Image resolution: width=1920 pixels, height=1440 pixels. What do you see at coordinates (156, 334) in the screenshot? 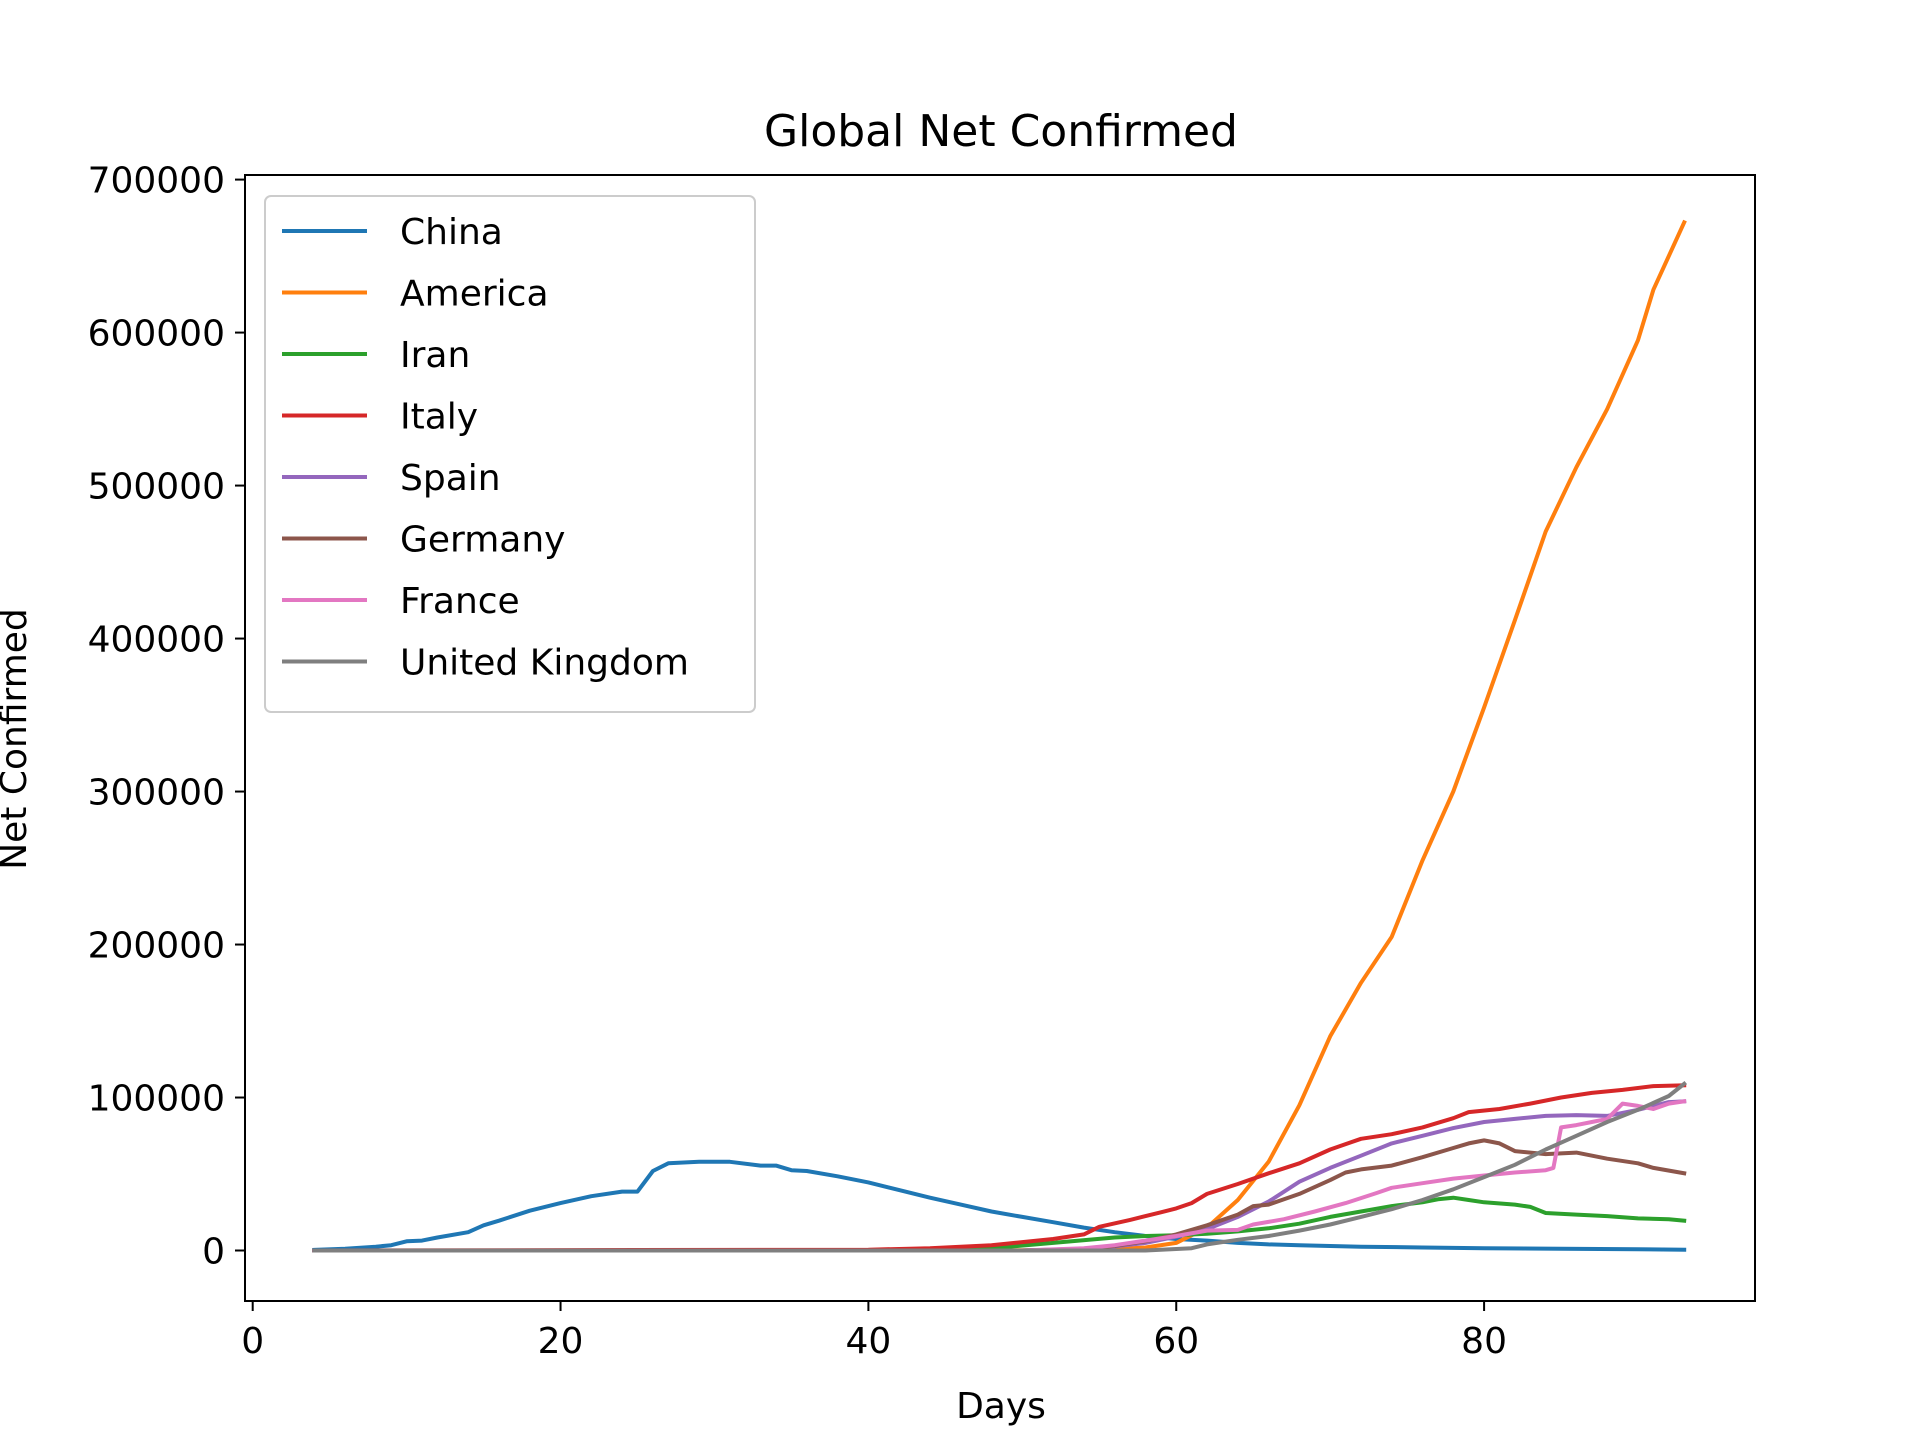
I see `y-tick-label: 600000` at bounding box center [156, 334].